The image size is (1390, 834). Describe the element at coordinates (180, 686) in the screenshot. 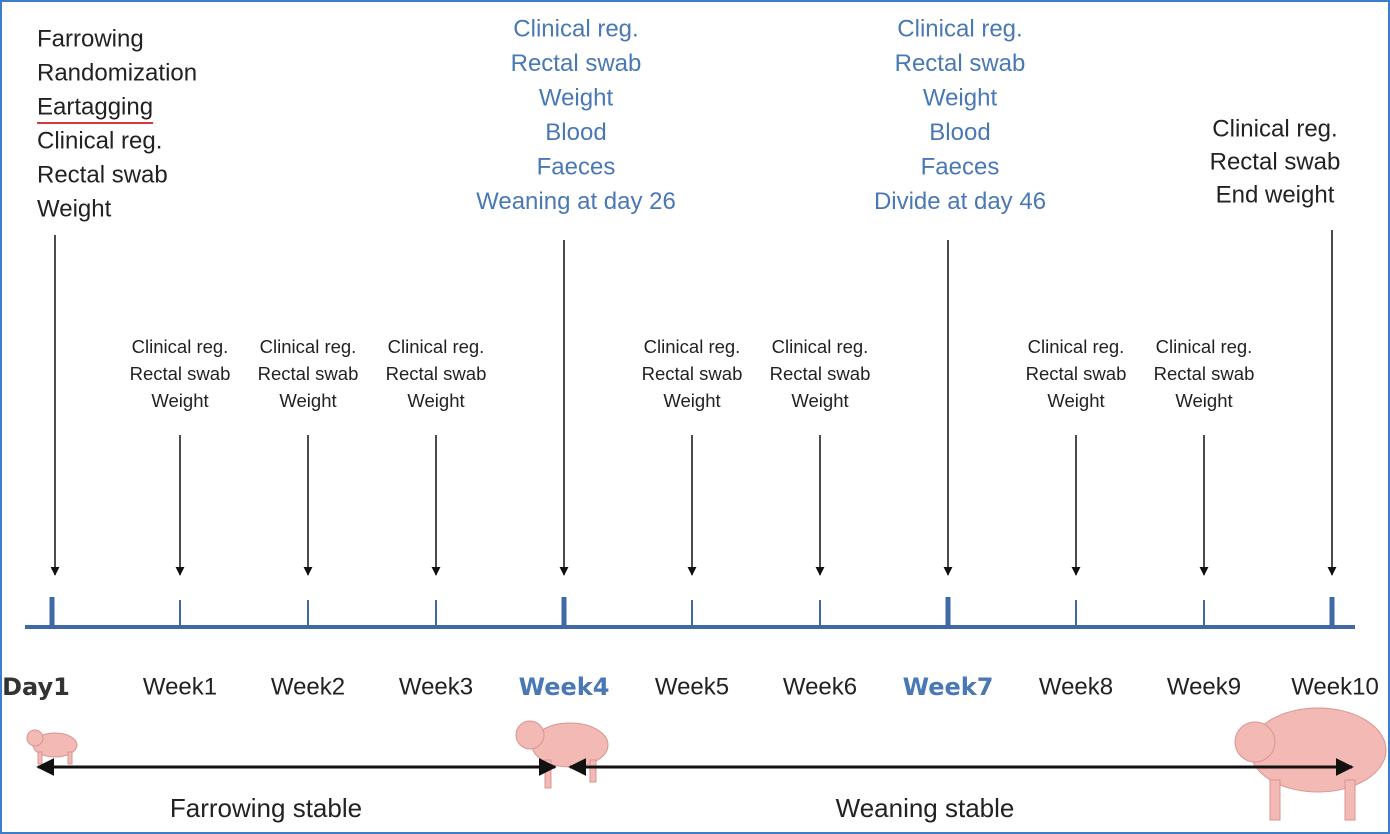

I see `timepoint-label: Week1` at that location.